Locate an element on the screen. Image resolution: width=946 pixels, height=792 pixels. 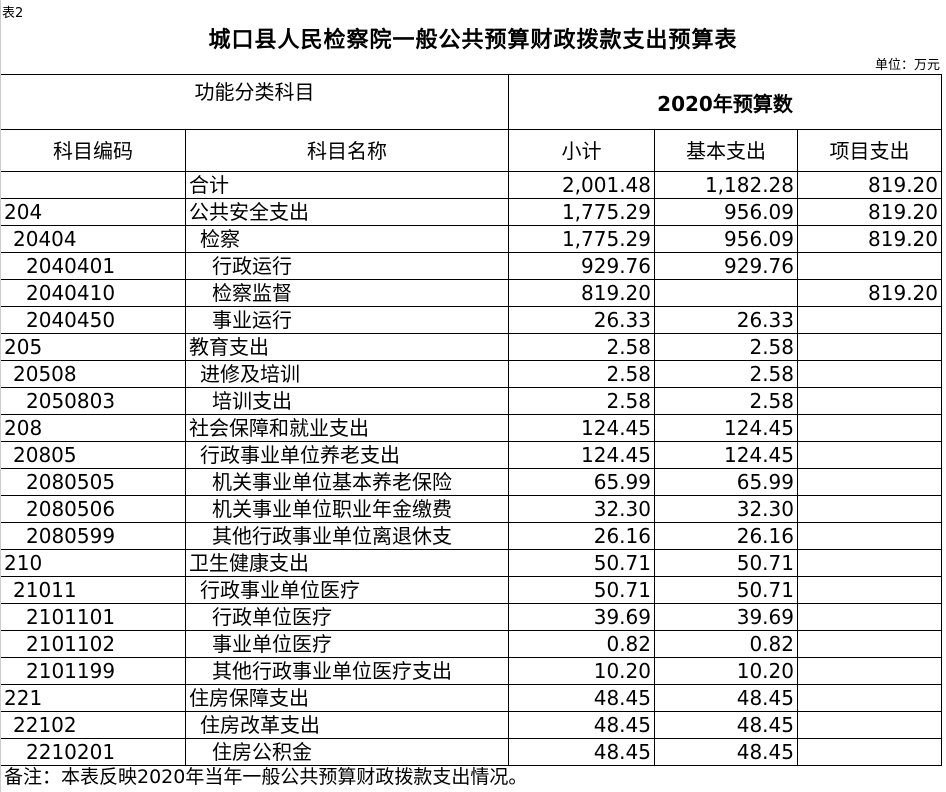
cell-basic is located at coordinates (726, 293).